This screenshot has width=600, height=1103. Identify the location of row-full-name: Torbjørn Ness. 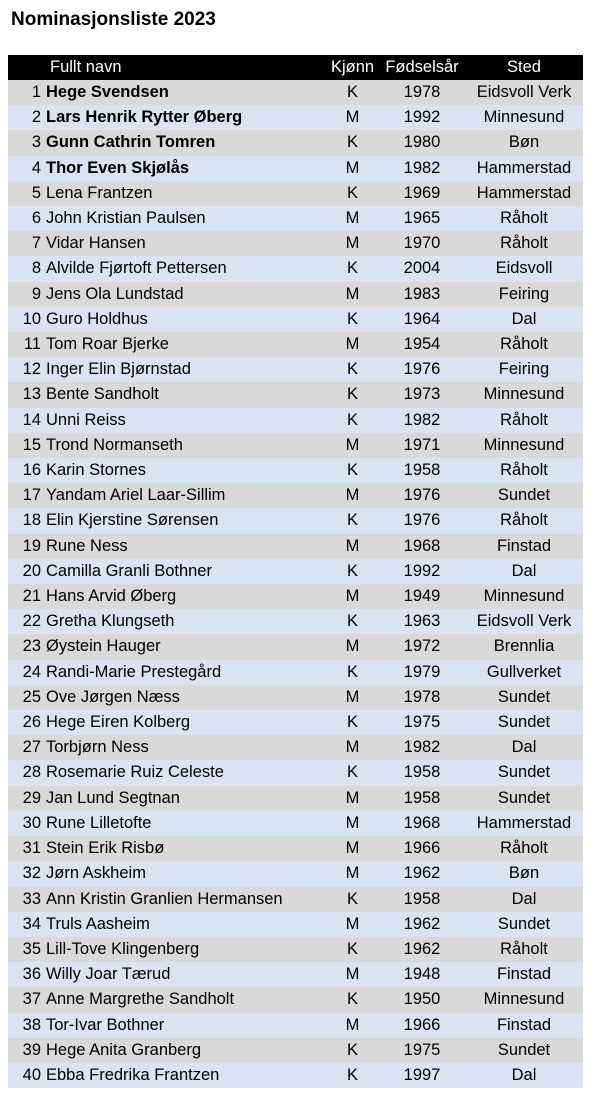
(97, 747).